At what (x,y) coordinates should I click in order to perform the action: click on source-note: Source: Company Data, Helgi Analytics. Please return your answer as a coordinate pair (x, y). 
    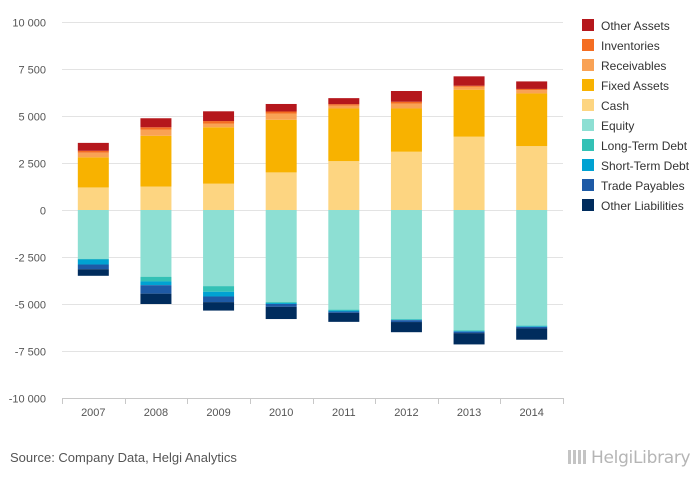
    Looking at the image, I should click on (123, 457).